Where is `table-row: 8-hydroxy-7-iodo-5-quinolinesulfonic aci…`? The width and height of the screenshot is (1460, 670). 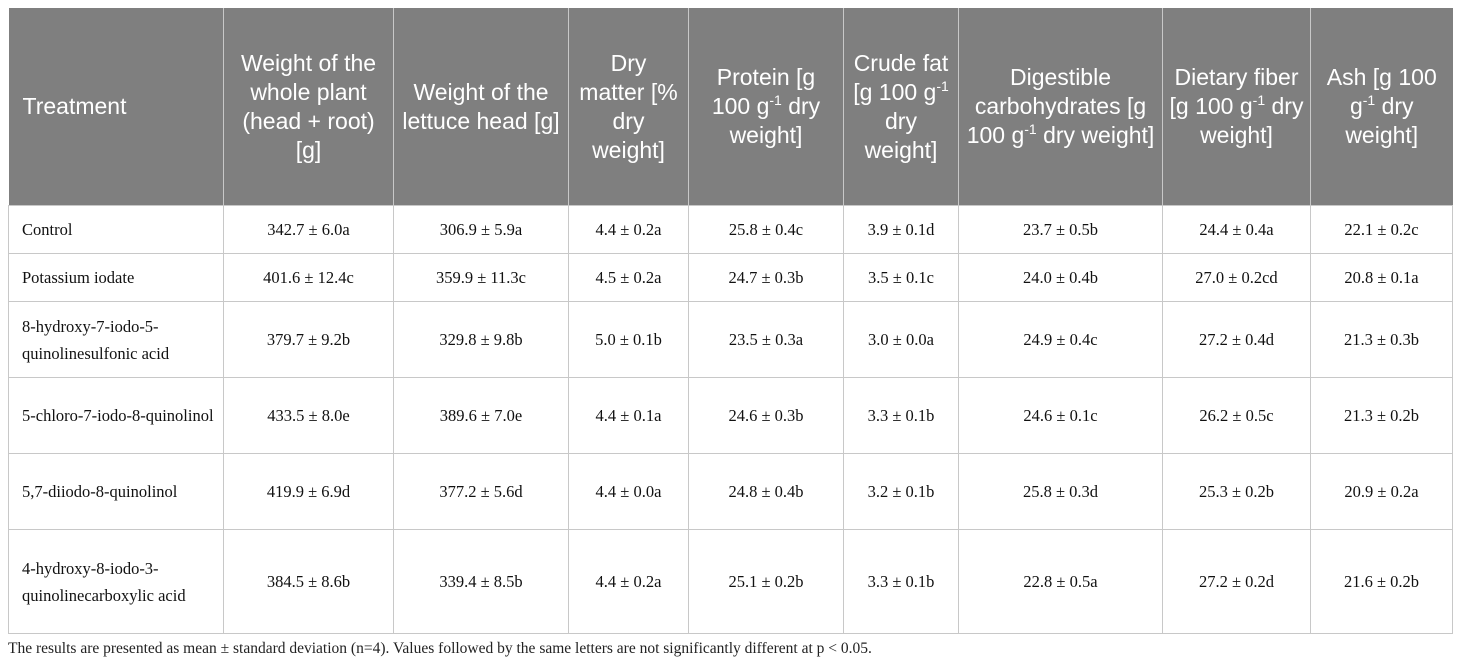
table-row: 8-hydroxy-7-iodo-5-quinolinesulfonic aci… is located at coordinates (730, 339).